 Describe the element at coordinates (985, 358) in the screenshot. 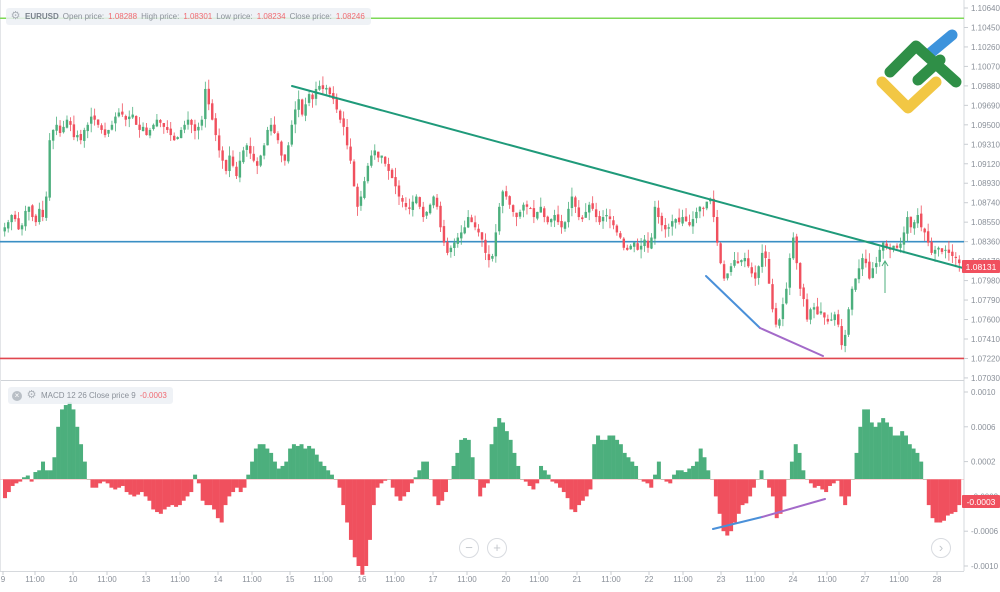

I see `price-tick-label: 1.07220` at that location.